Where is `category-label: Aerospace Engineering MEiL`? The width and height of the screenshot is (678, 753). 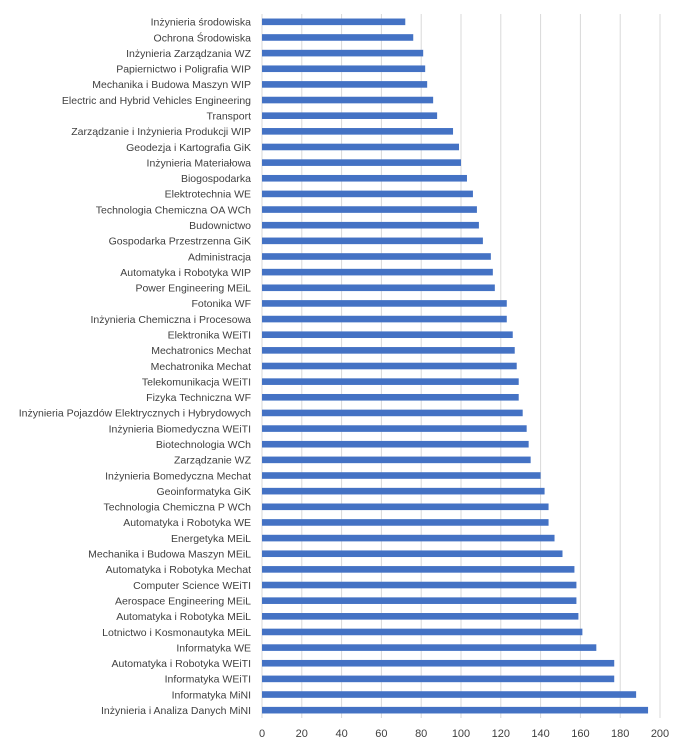 category-label: Aerospace Engineering MEiL is located at coordinates (183, 601).